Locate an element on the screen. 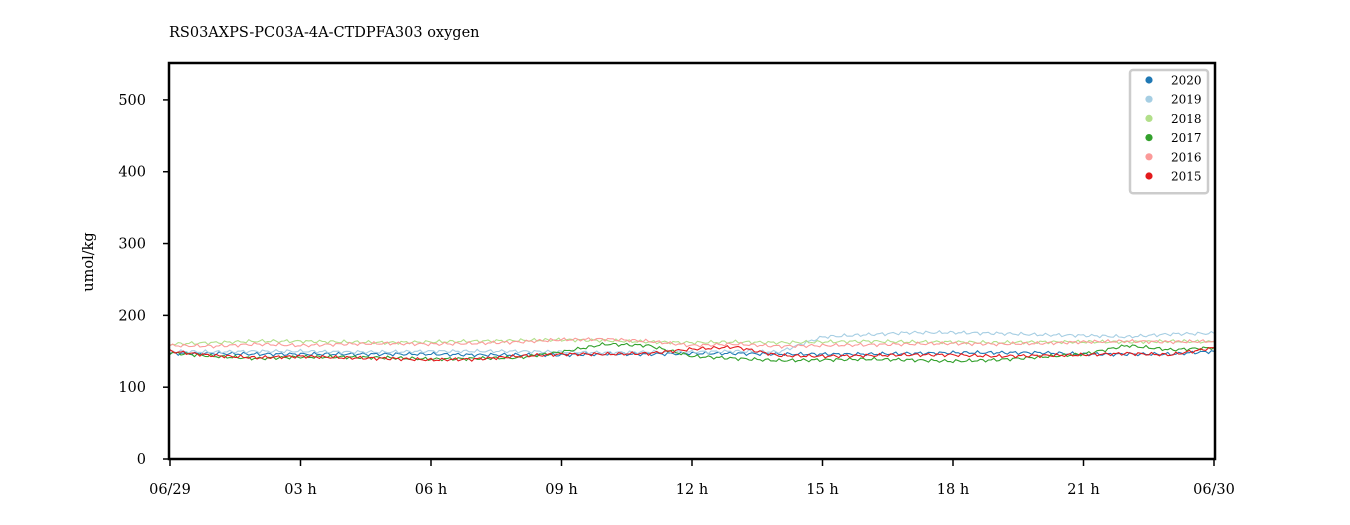 The width and height of the screenshot is (1350, 525). x-tick-label: 03 h is located at coordinates (300, 490).